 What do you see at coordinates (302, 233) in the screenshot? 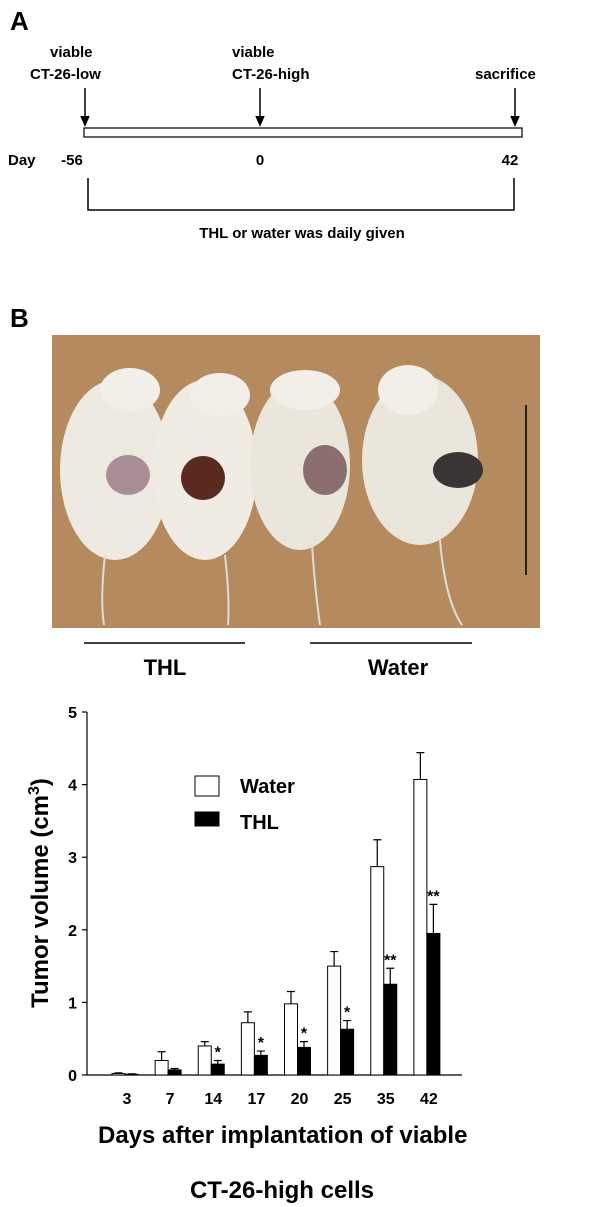
I see `treatment: THL or water was daily given` at bounding box center [302, 233].